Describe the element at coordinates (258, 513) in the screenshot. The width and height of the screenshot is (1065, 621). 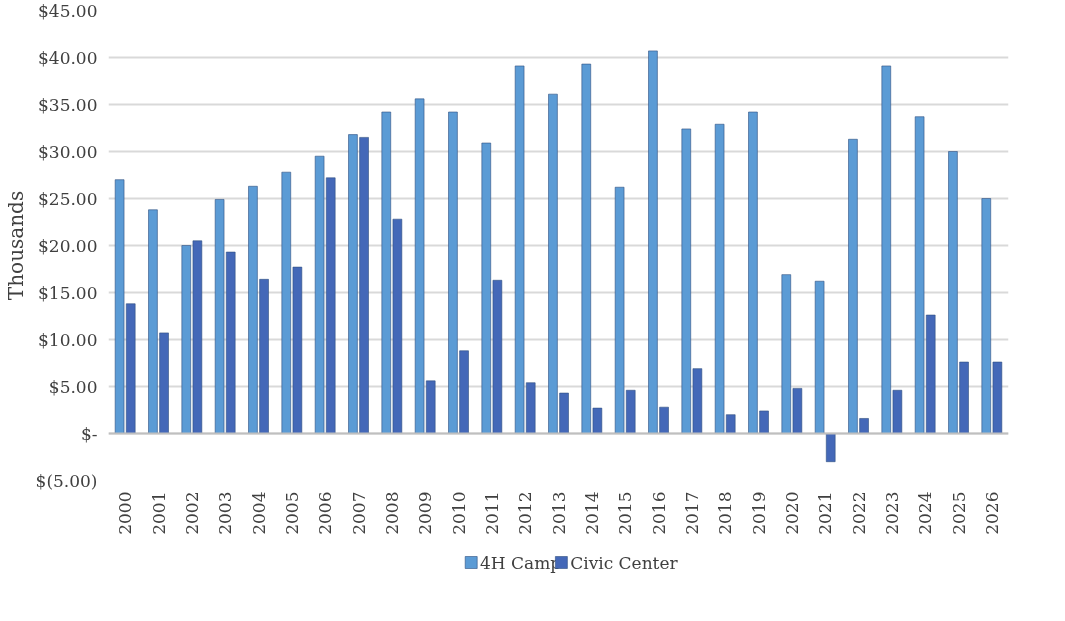
I see `x-tick-label: 2004` at that location.